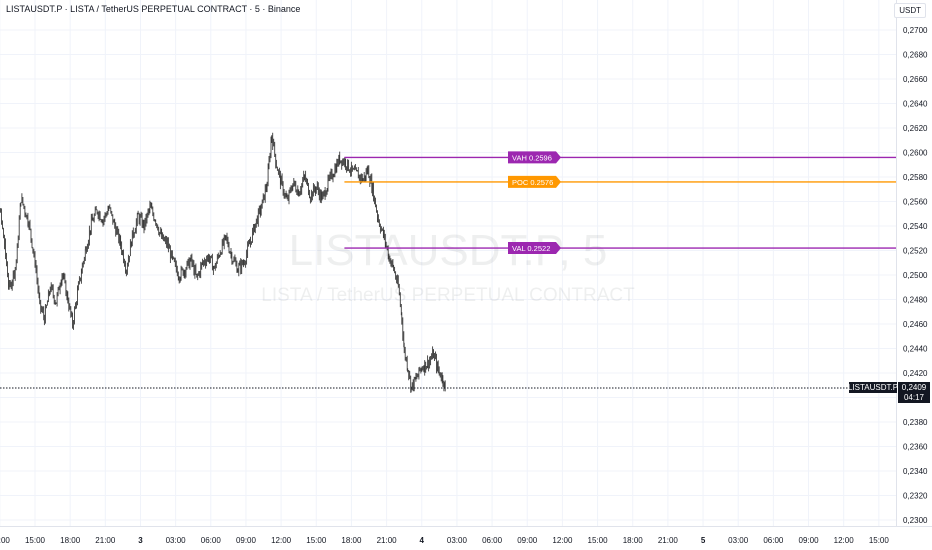 The image size is (932, 550). I want to click on price-tag-box, so click(914, 392).